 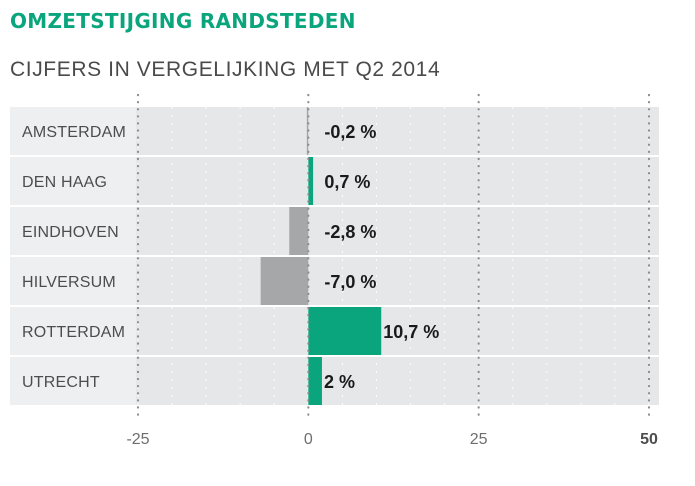 What do you see at coordinates (649, 439) in the screenshot?
I see `x-tick-label: 50` at bounding box center [649, 439].